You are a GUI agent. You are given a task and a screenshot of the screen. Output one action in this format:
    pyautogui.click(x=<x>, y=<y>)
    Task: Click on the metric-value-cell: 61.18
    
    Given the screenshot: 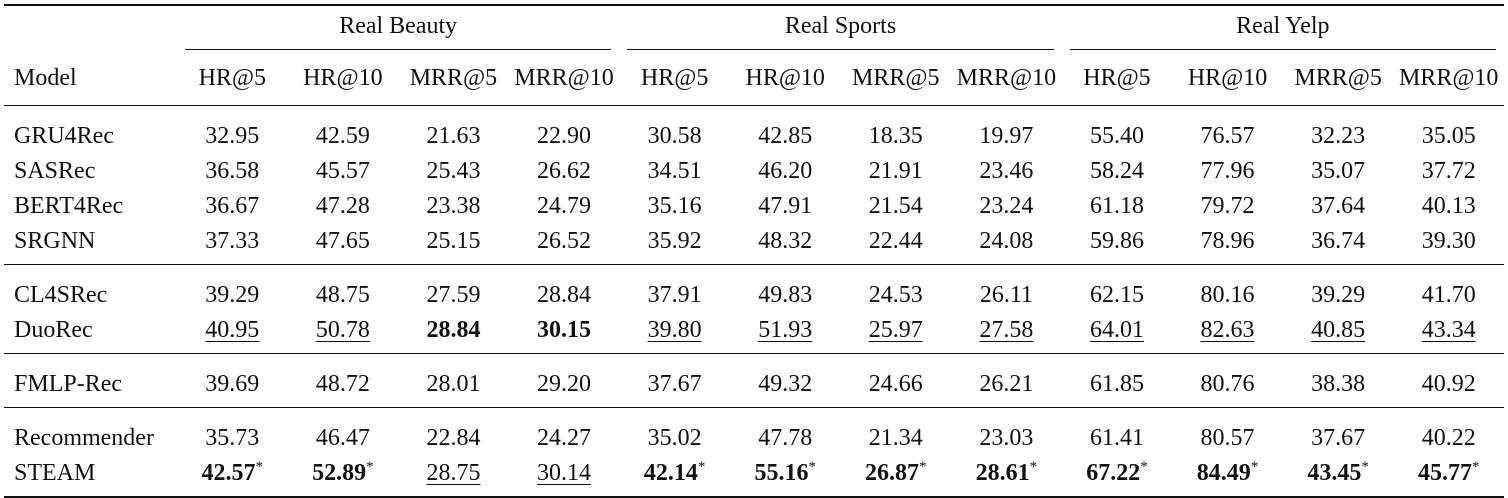 What is the action you would take?
    pyautogui.click(x=1117, y=206)
    